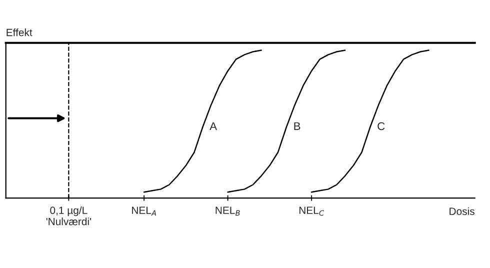  I want to click on x-tick-label: NEL$_{A}$, so click(144, 211).